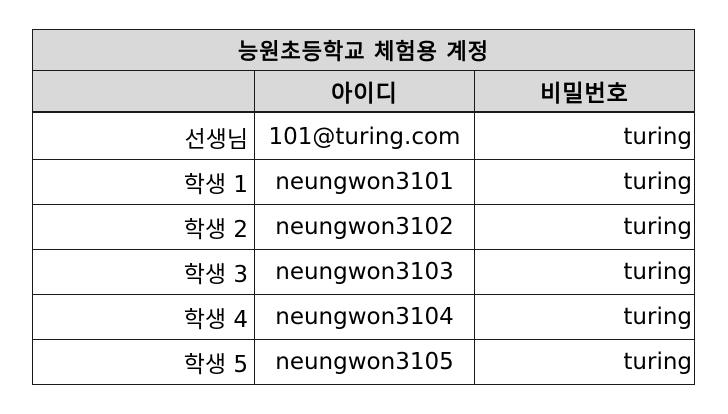 The image size is (728, 414). What do you see at coordinates (143, 182) in the screenshot?
I see `account-name: 학생 1` at bounding box center [143, 182].